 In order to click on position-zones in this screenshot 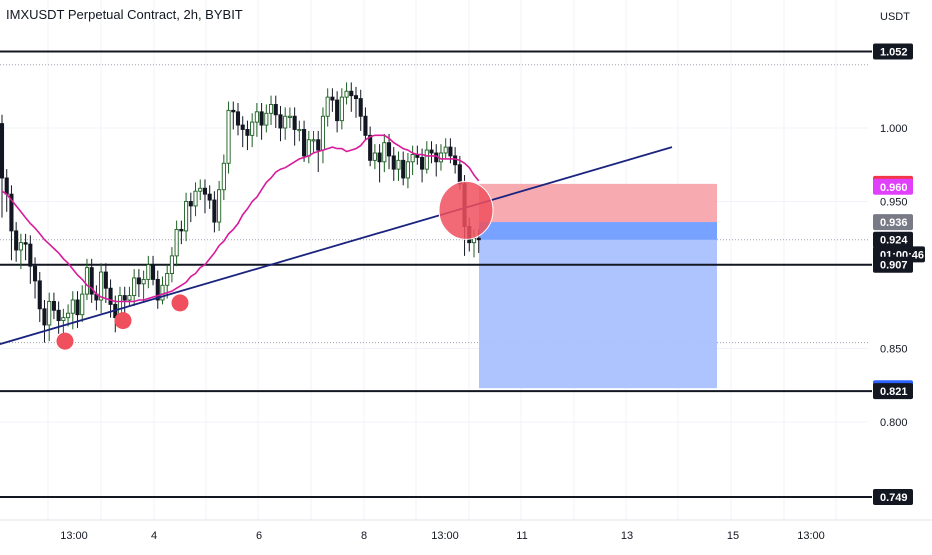, I will do `click(598, 286)`.